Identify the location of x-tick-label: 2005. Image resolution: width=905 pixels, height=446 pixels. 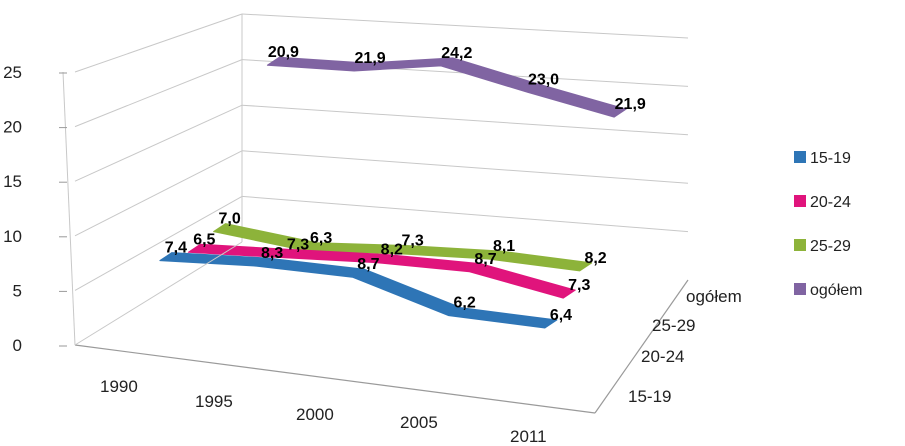
(419, 422).